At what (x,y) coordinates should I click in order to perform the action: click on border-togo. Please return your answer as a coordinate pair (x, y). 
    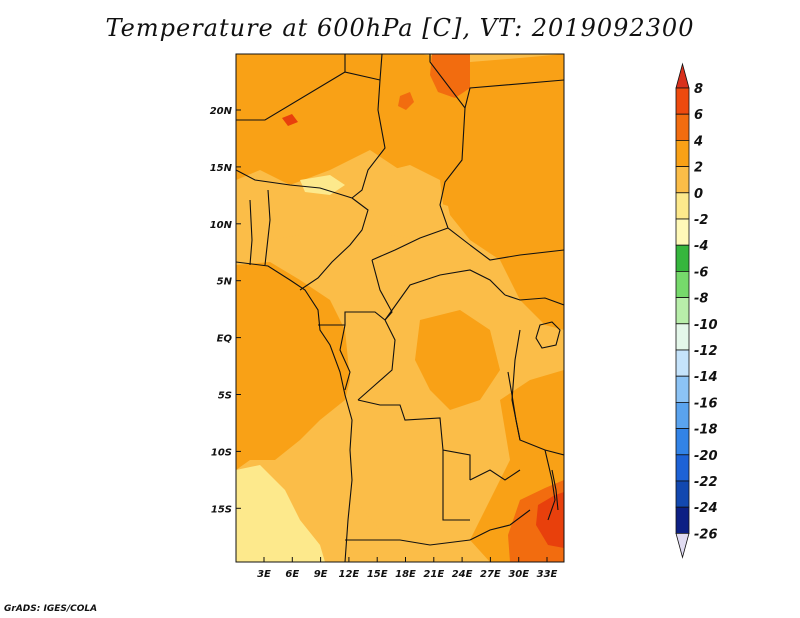
    Looking at the image, I should click on (251, 232).